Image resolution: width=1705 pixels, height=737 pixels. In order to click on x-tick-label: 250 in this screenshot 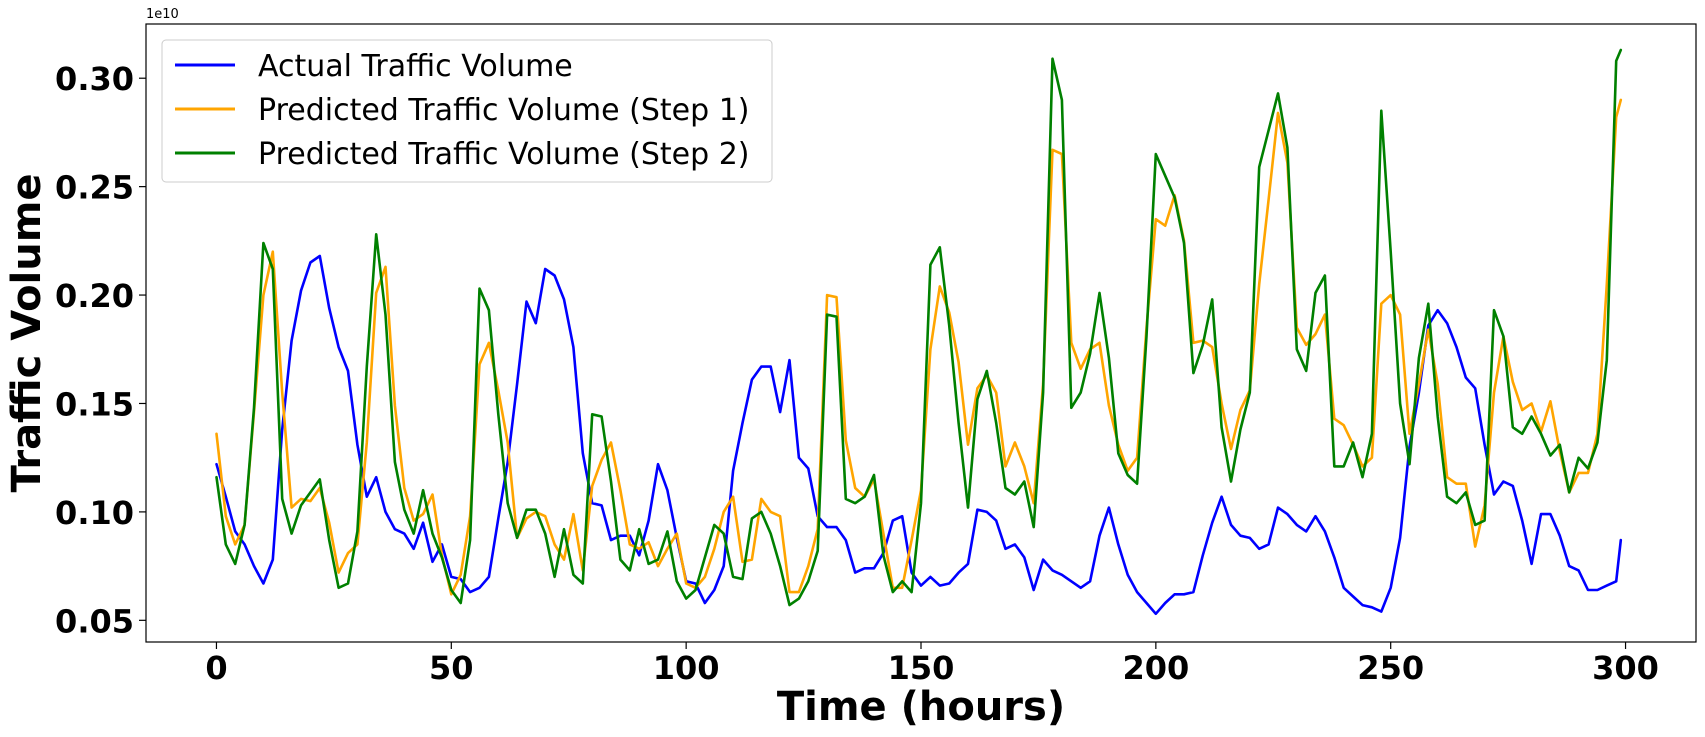, I will do `click(1390, 668)`.